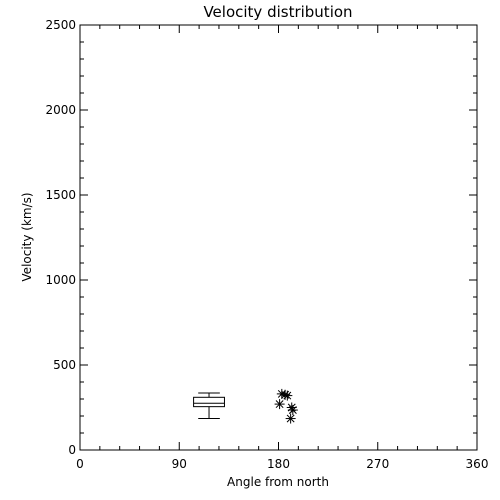 The height and width of the screenshot is (500, 500). What do you see at coordinates (80, 464) in the screenshot?
I see `x-tick-label: 0` at bounding box center [80, 464].